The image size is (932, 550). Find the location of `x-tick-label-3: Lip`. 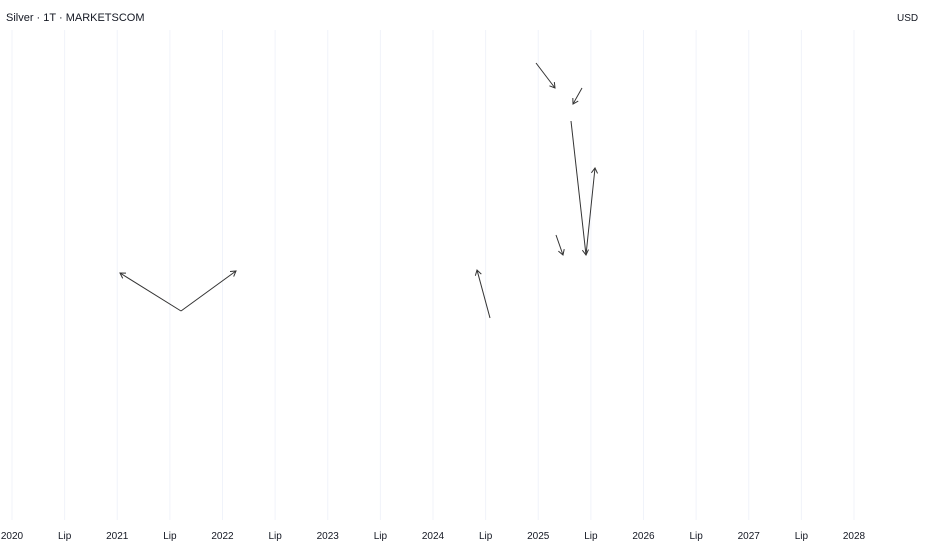

x-tick-label-3: Lip is located at coordinates (170, 536).